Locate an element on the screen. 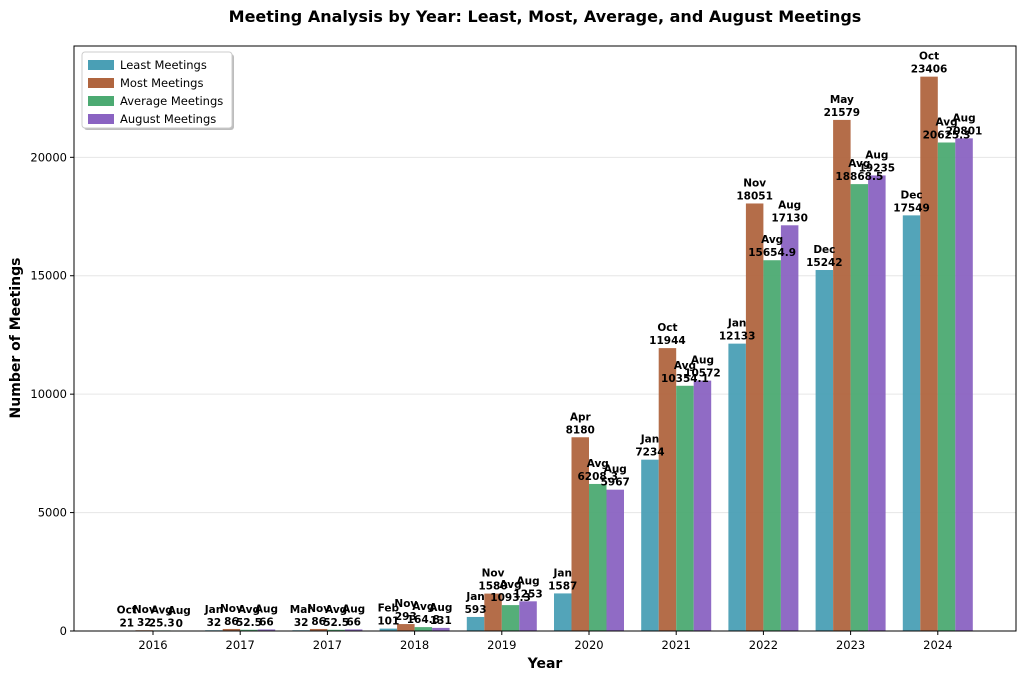  bar-value-label: 19235 is located at coordinates (877, 168).